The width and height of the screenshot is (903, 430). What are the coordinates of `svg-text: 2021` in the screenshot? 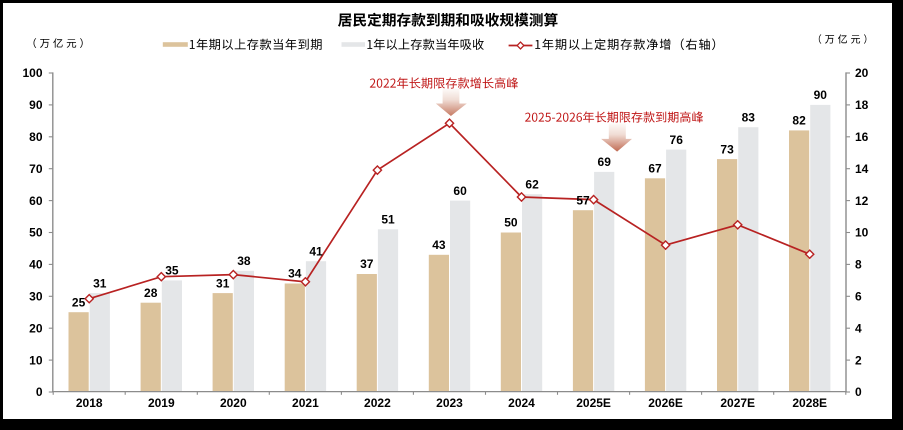 It's located at (305, 403).